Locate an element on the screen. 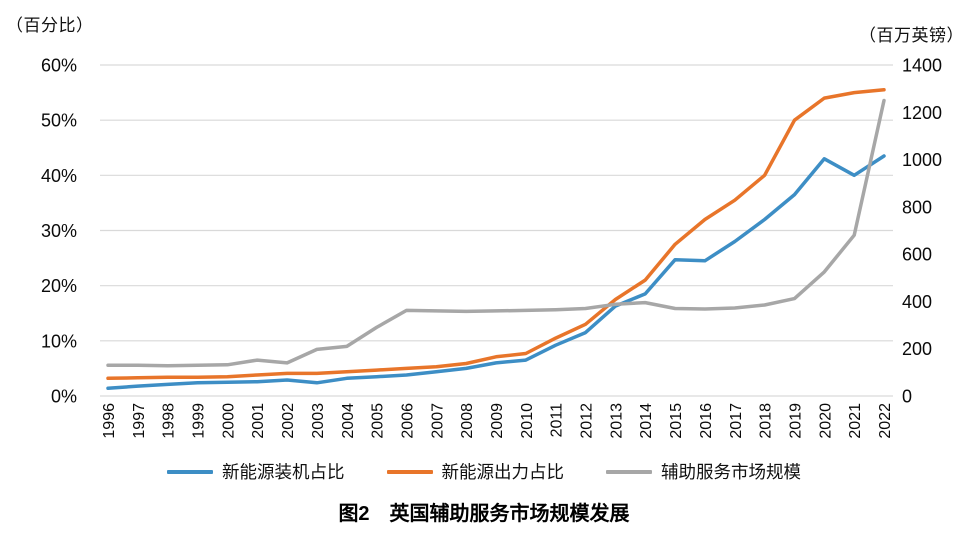 Image resolution: width=968 pixels, height=533 pixels. legend-label-installed-capacity-share: 新能源装机占比 is located at coordinates (283, 472).